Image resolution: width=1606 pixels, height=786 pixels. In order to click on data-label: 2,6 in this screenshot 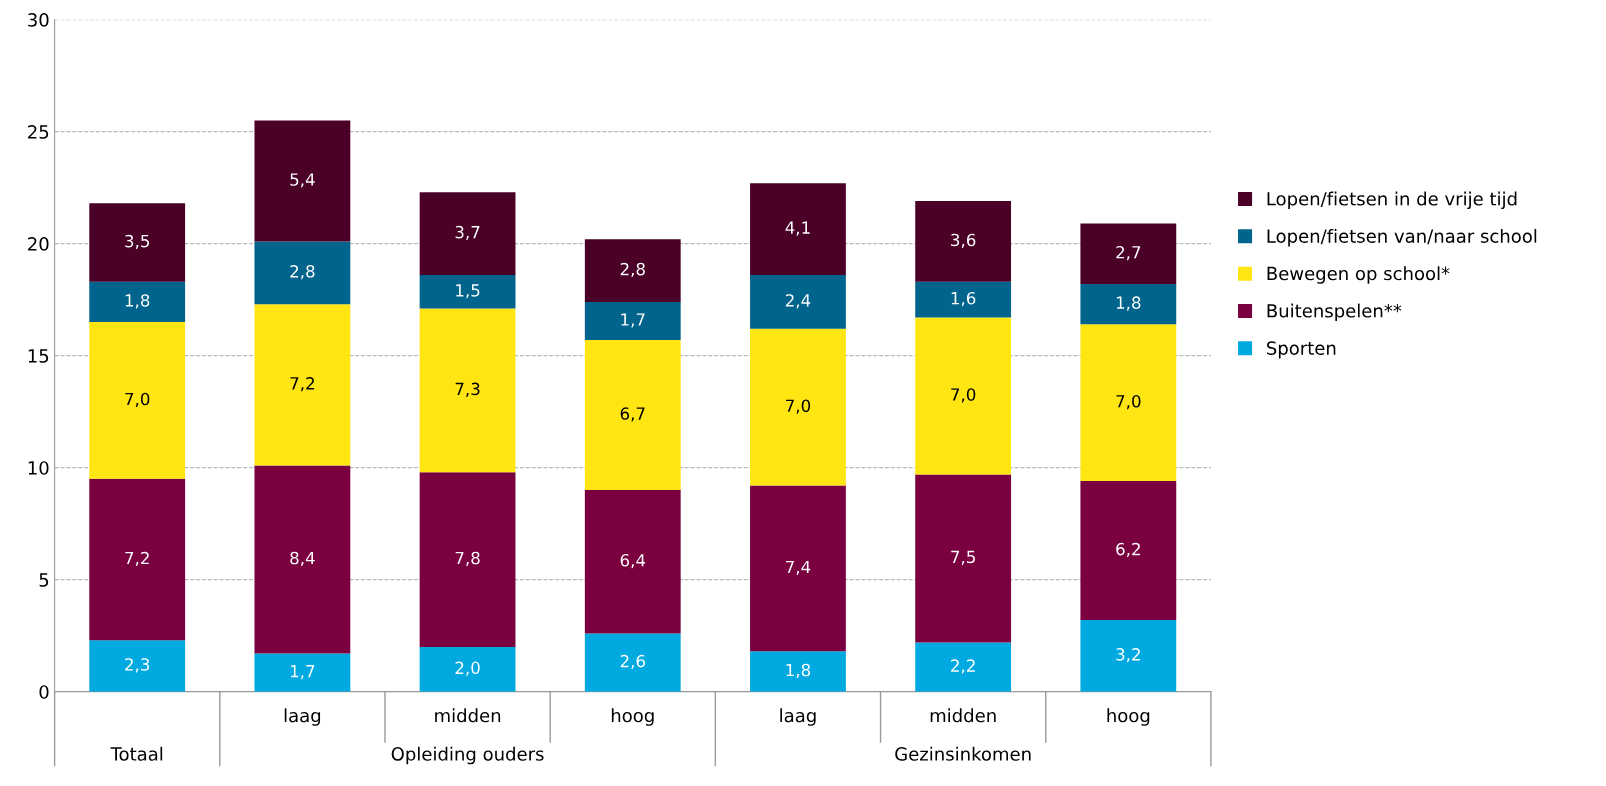, I will do `click(632, 662)`.